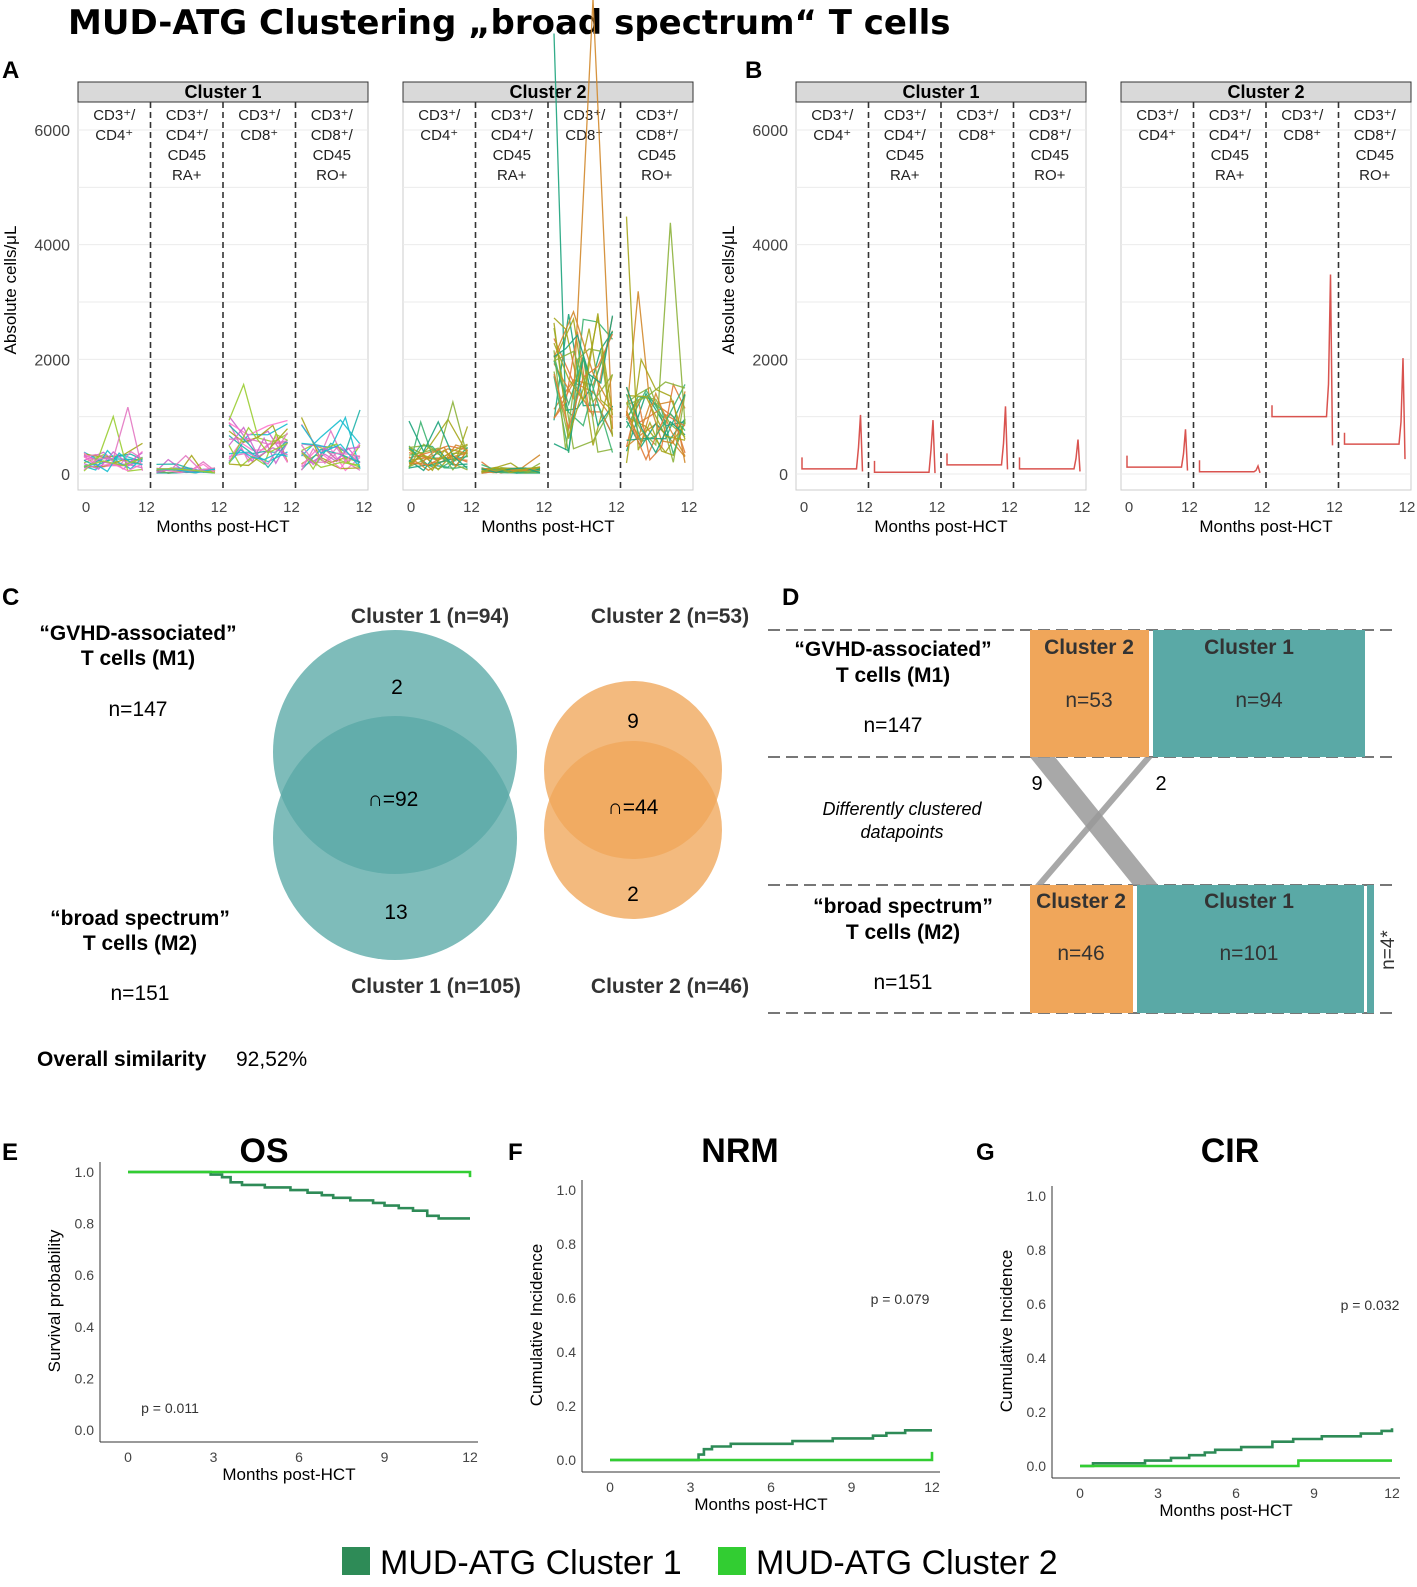 This screenshot has width=1417, height=1587. Describe the element at coordinates (54, 1300) in the screenshot. I see `y-axis-label: Survival probability` at that location.